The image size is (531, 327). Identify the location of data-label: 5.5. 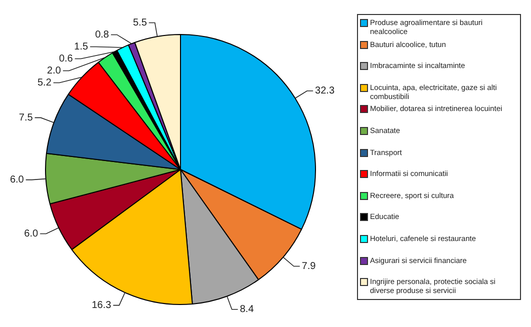
(140, 22).